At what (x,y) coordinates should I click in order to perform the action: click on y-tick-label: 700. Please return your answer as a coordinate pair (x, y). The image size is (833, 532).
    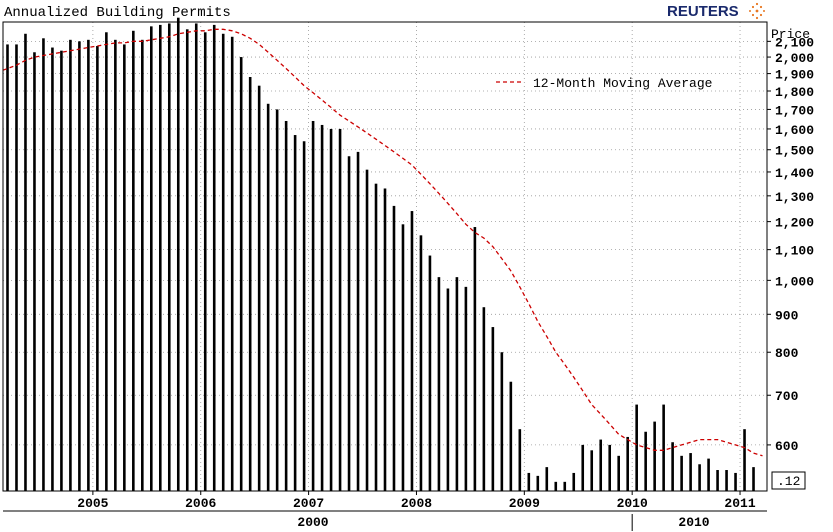
    Looking at the image, I should click on (787, 396).